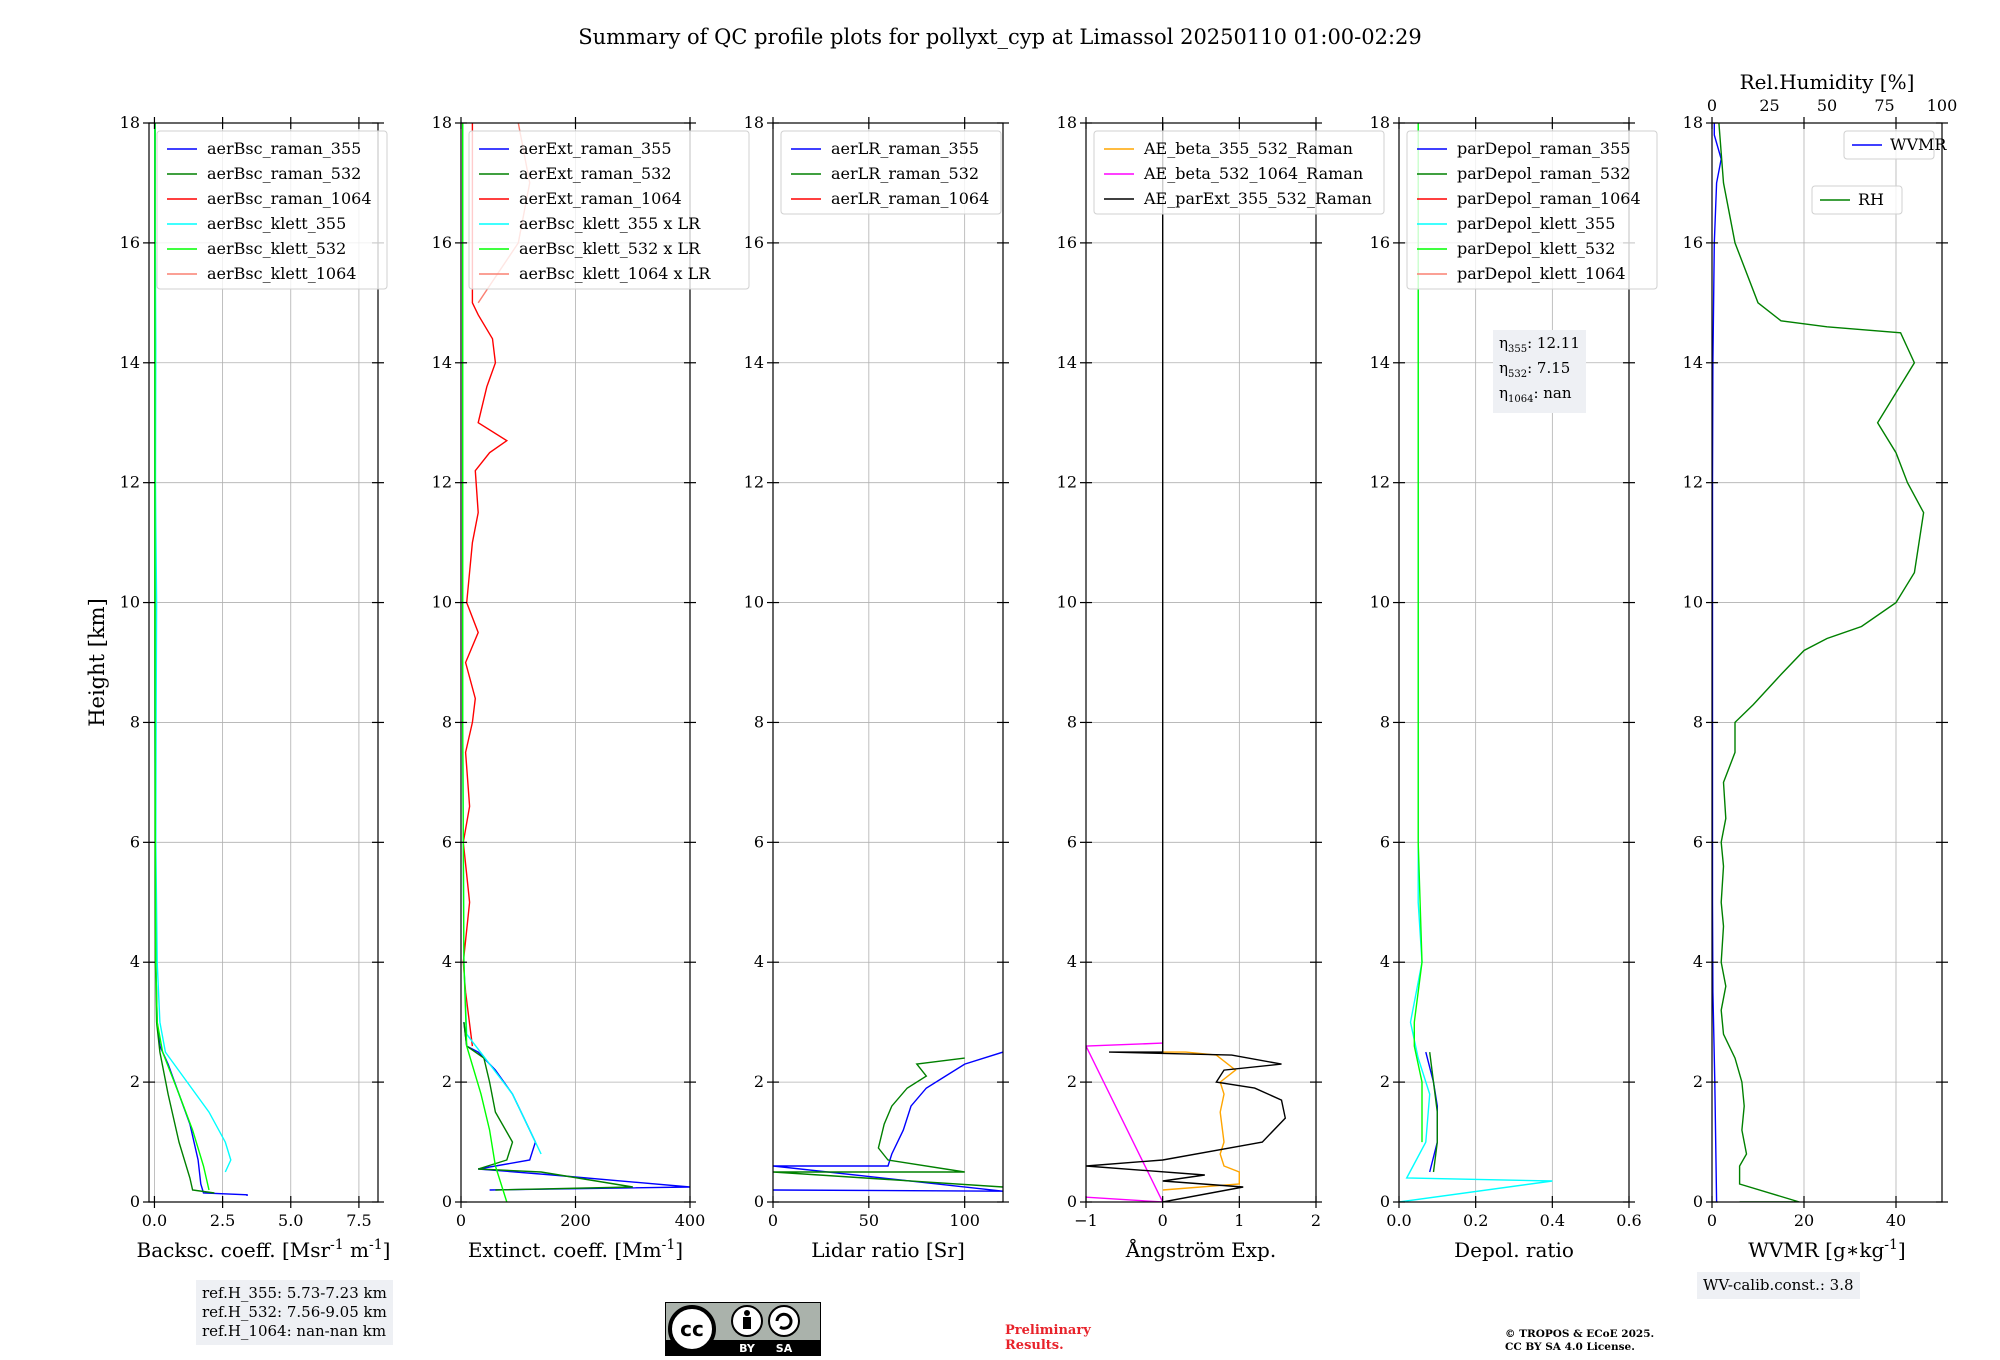 The image size is (2000, 1360). I want to click on series-line-AE_beta_355_532_Raman, so click(1201, 1121).